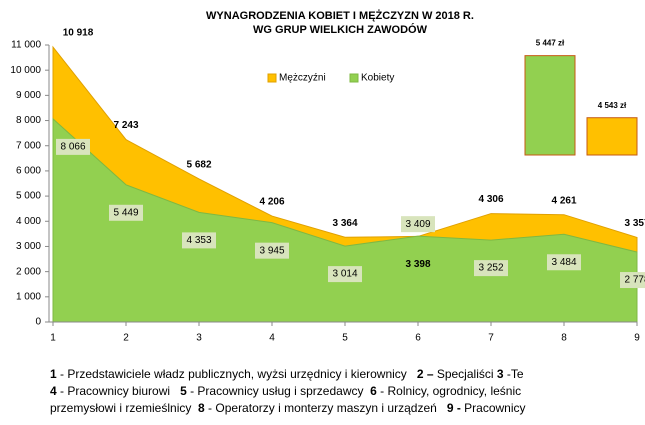 This screenshot has width=645, height=425. What do you see at coordinates (118, 391) in the screenshot?
I see `note-text: - Pracownicy biurowi` at bounding box center [118, 391].